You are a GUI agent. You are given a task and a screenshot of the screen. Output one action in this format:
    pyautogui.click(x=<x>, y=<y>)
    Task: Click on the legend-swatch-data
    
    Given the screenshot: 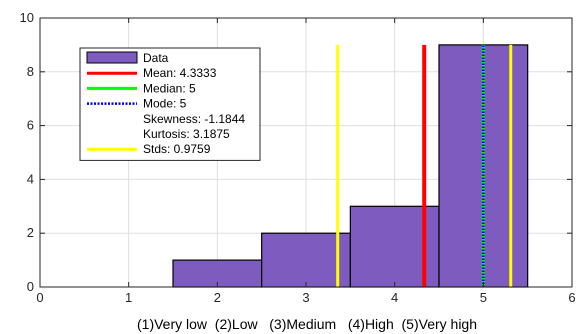 What is the action you would take?
    pyautogui.click(x=112, y=57)
    